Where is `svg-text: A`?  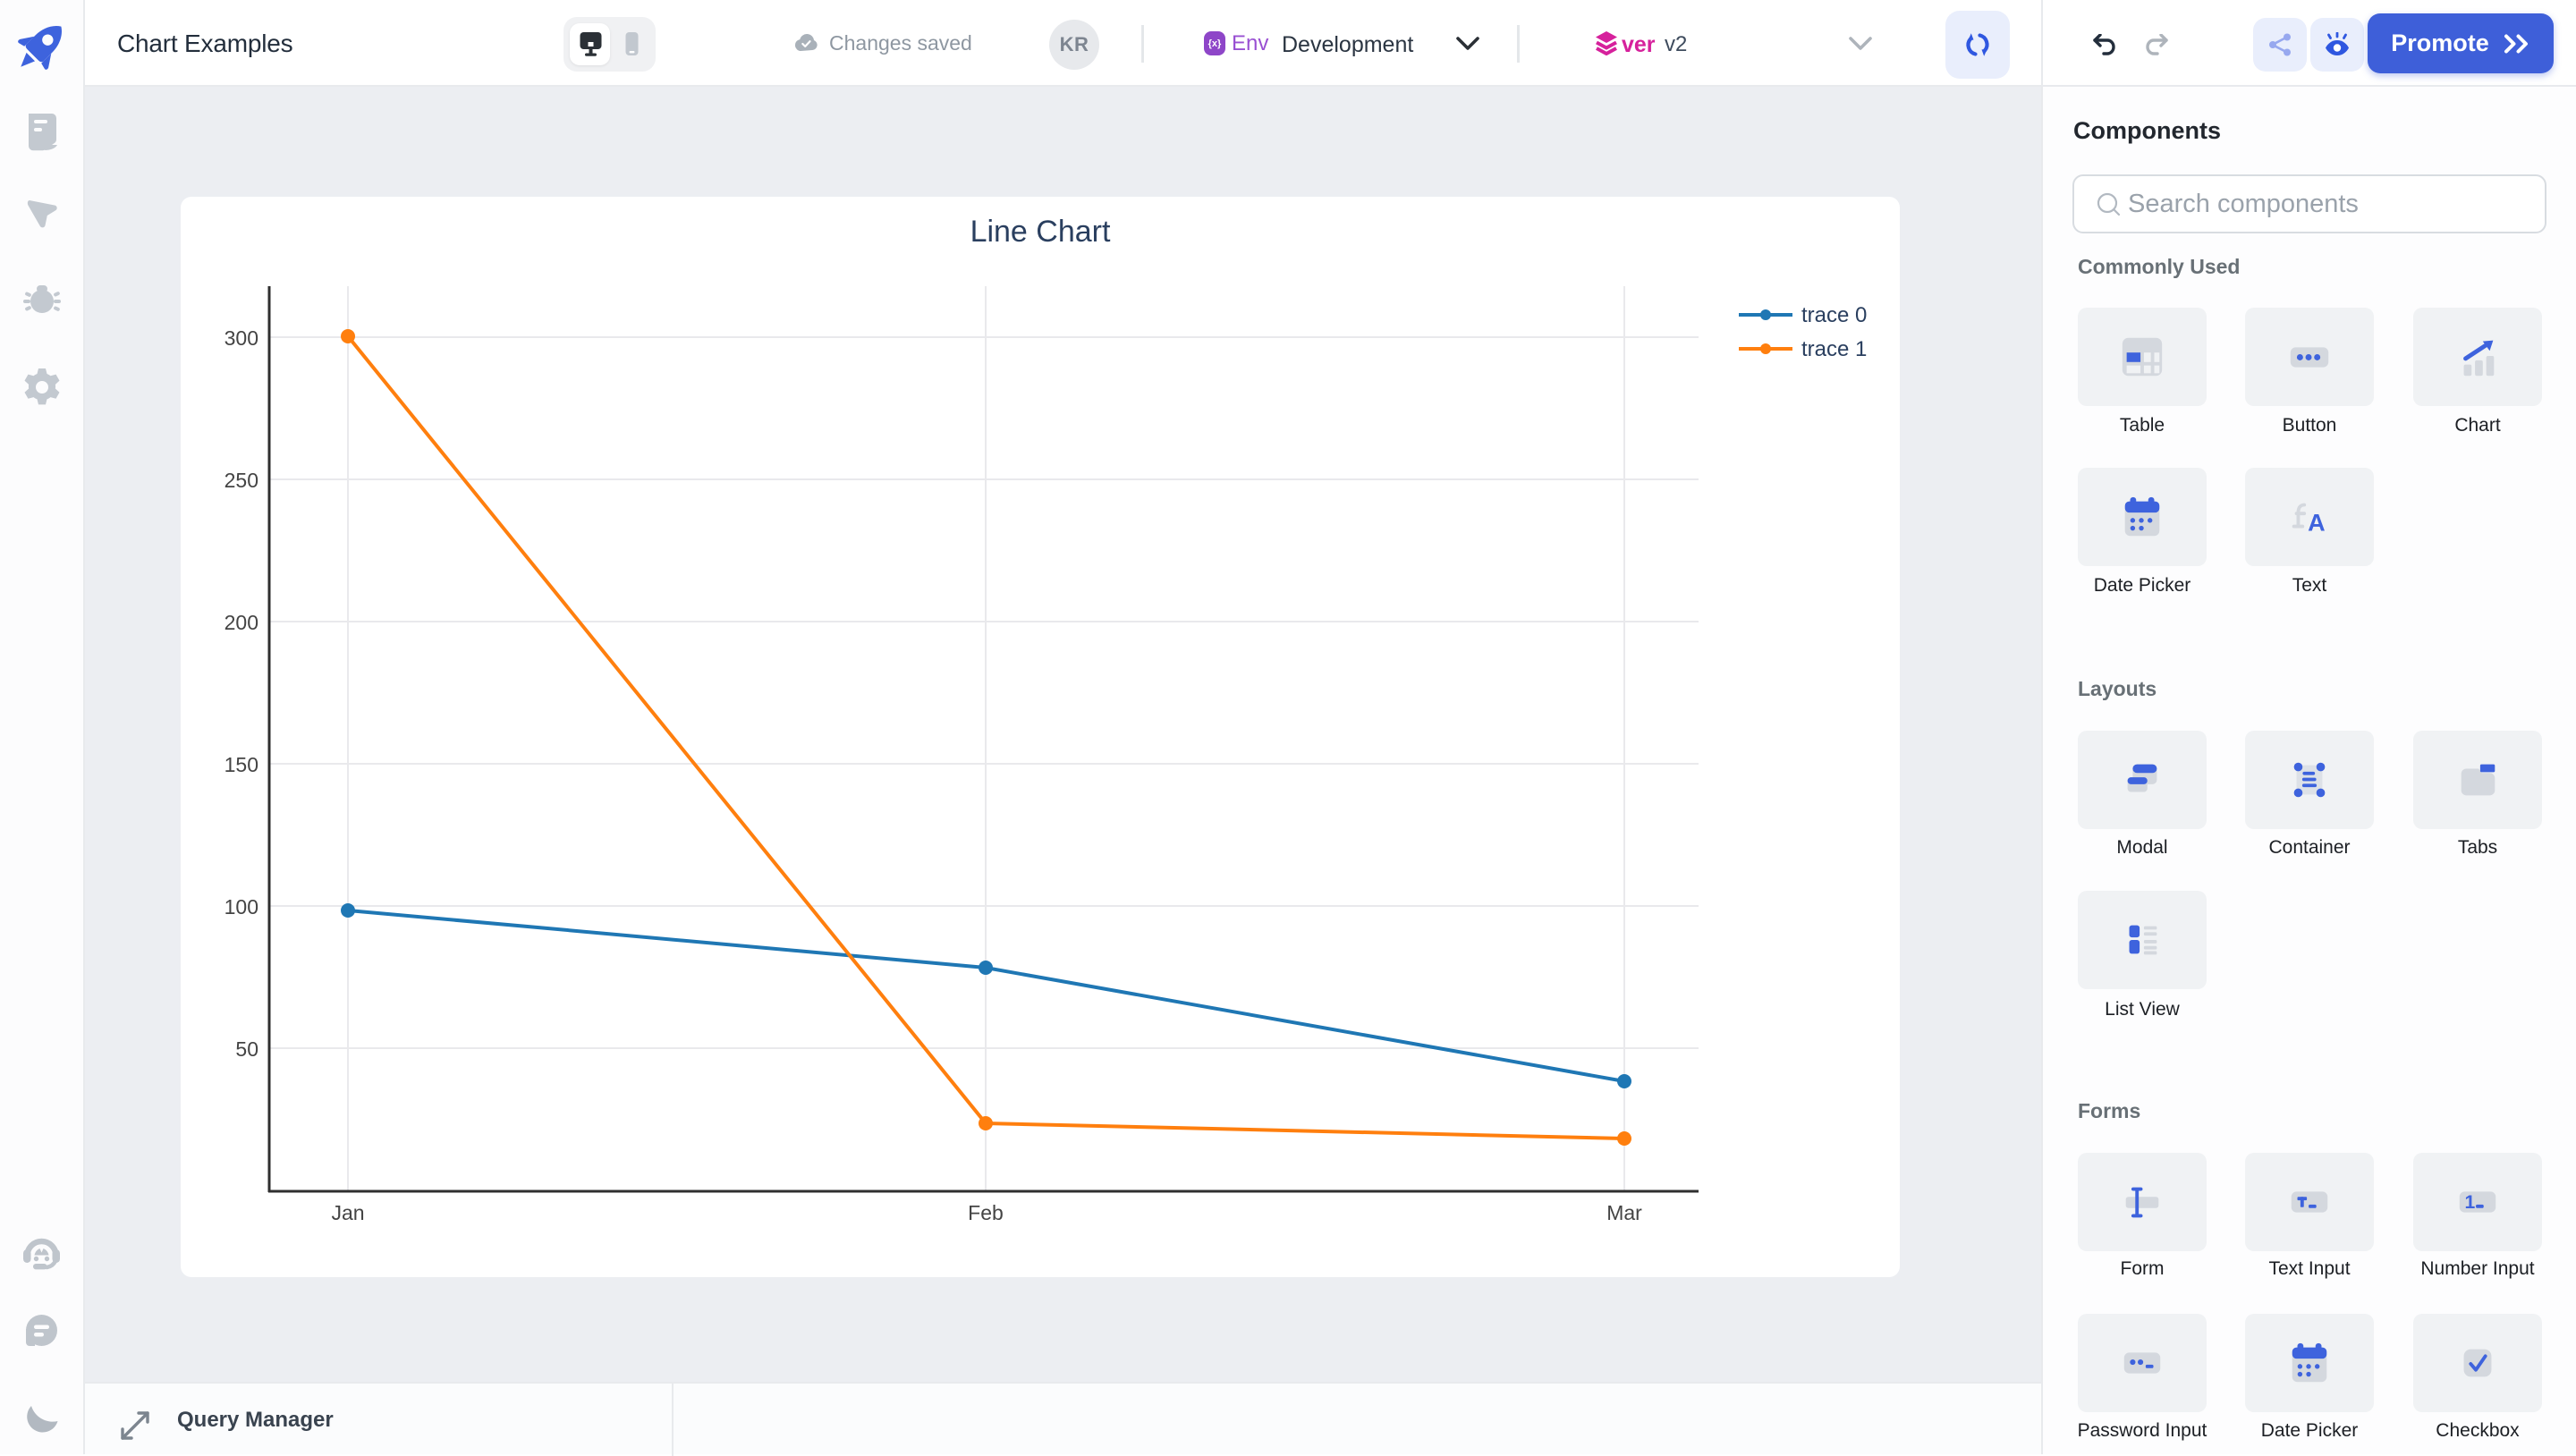
svg-text: A is located at coordinates (2317, 522).